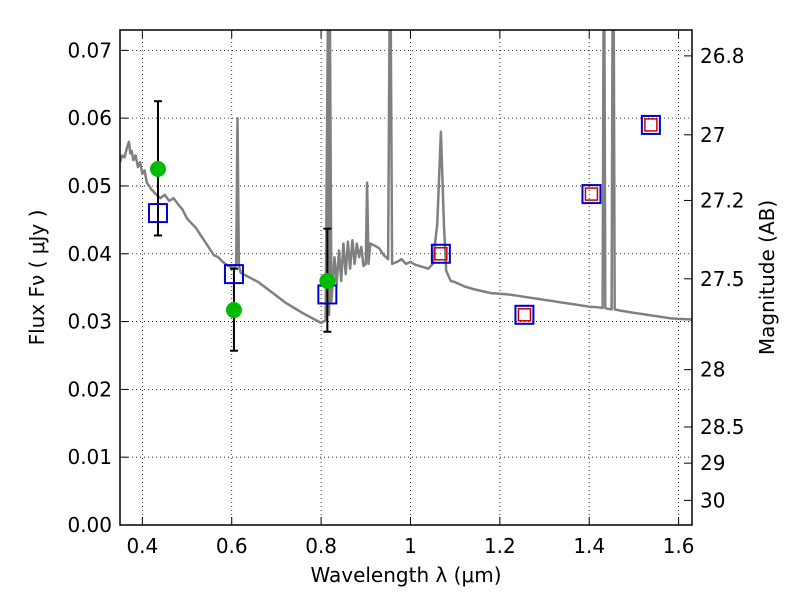 This screenshot has height=605, width=800. I want to click on x-axis-title: Wavelength λ (μm), so click(405, 575).